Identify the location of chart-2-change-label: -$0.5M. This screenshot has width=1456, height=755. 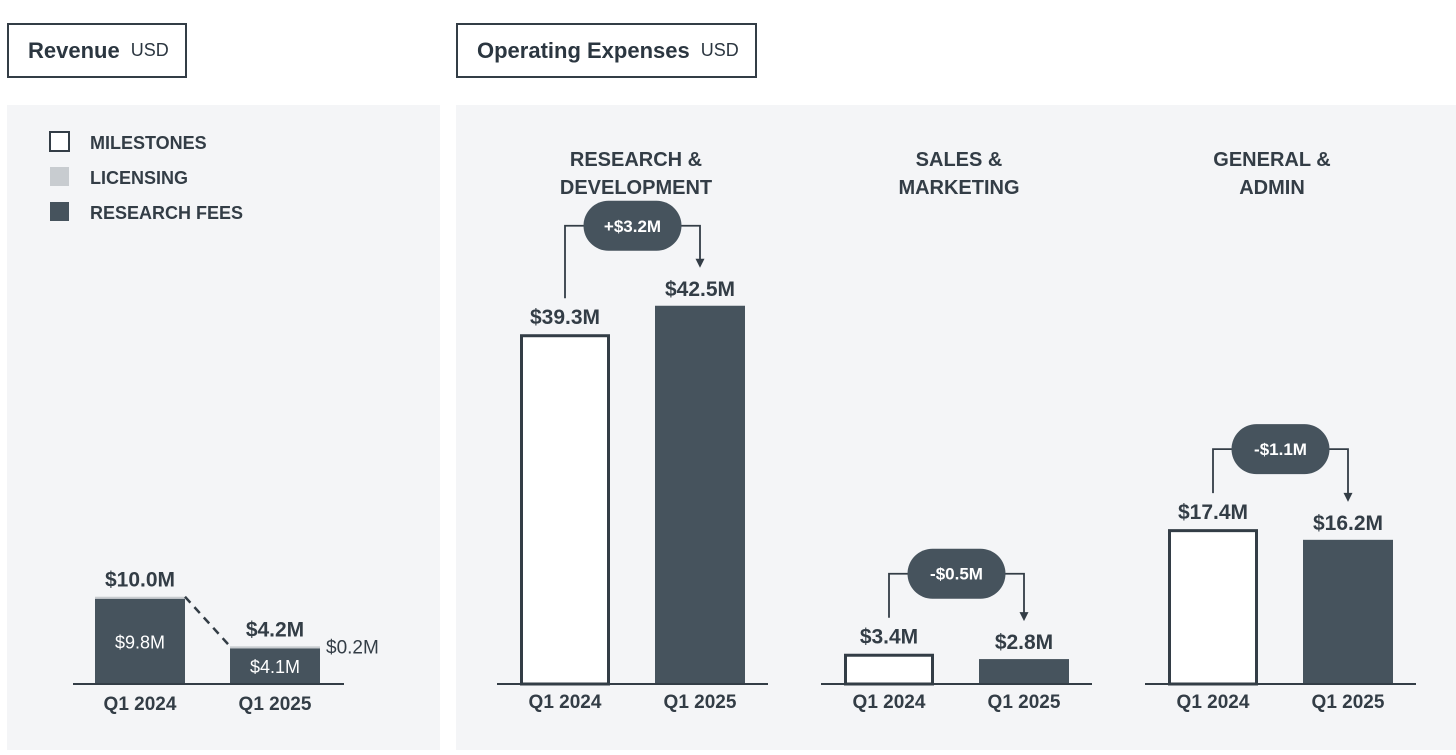
(956, 574).